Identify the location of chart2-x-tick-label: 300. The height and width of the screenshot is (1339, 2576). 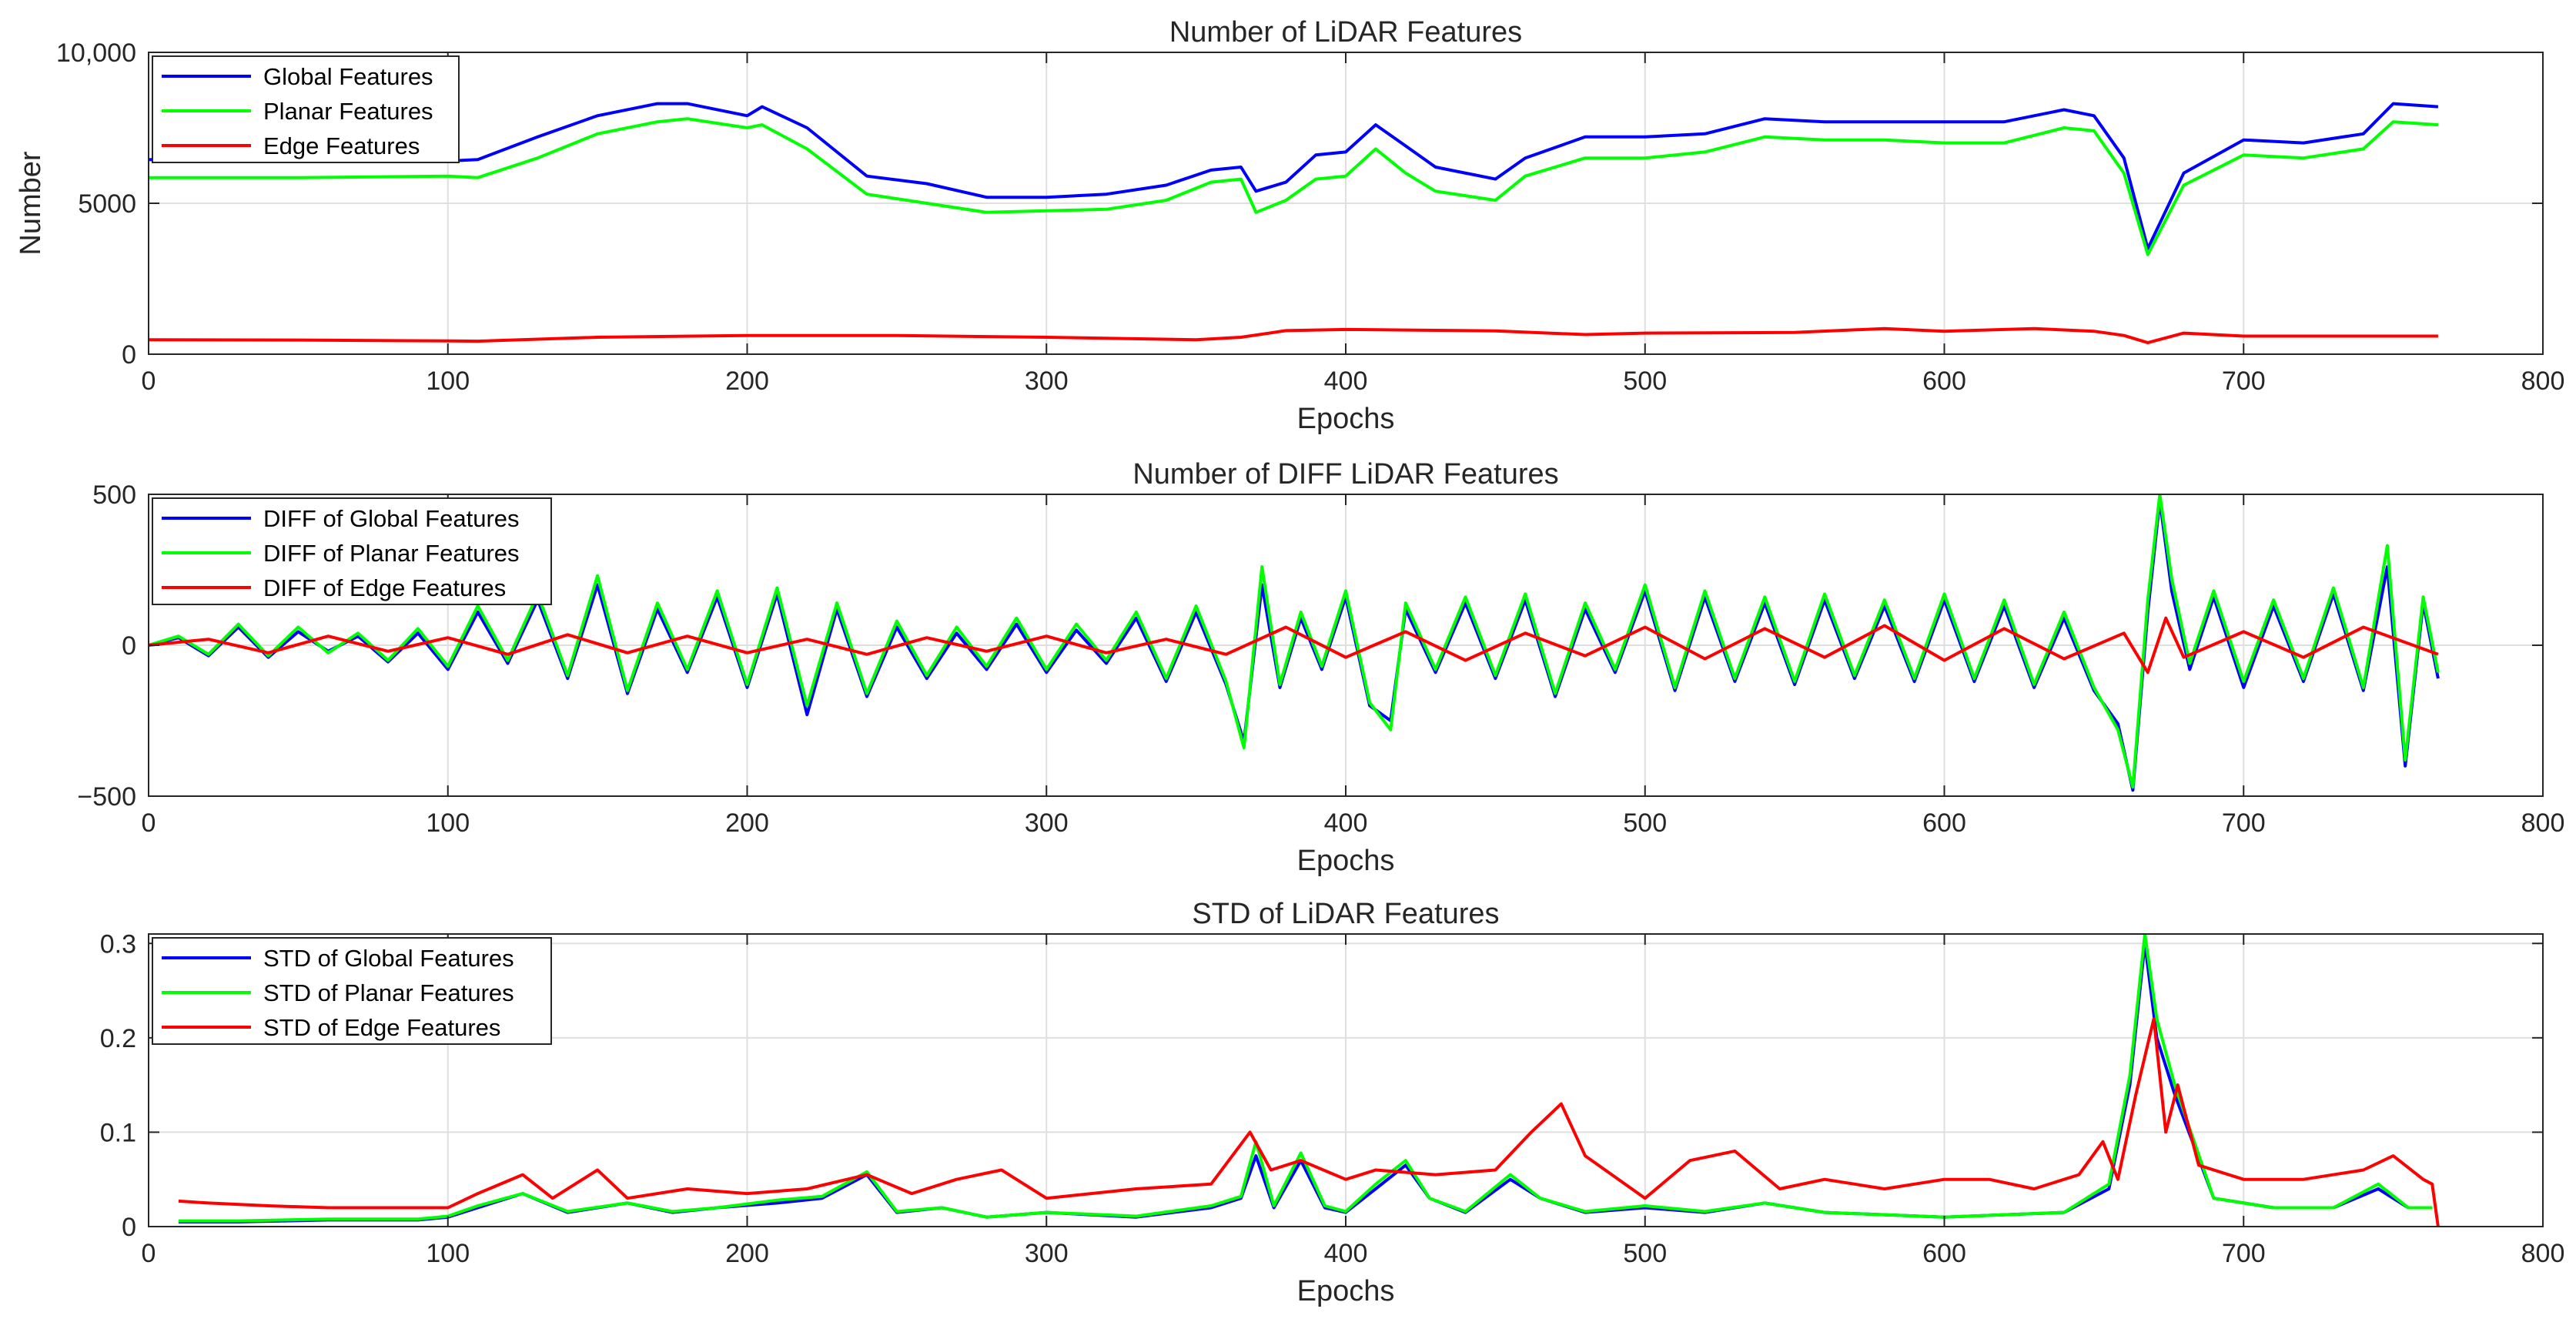
(1047, 823).